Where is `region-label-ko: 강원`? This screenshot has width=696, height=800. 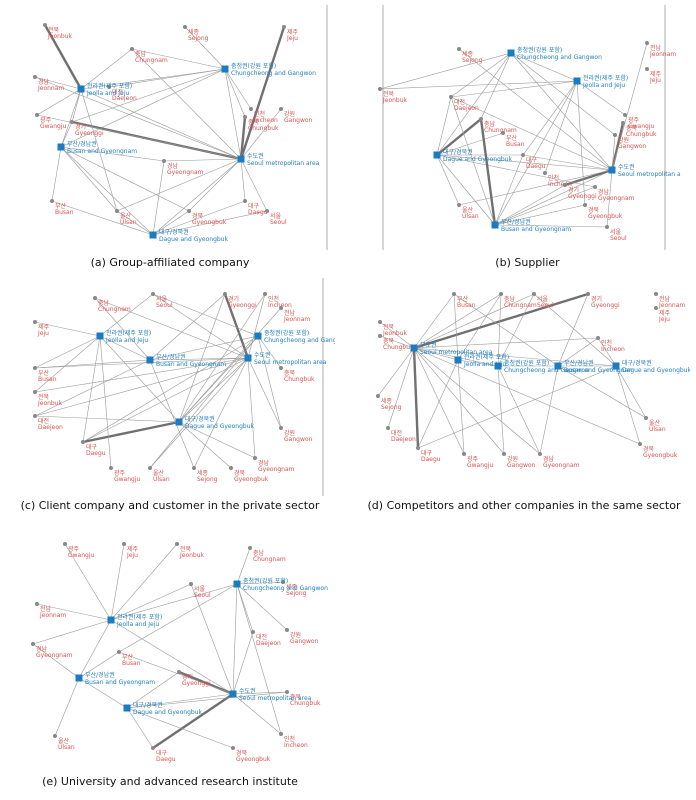 region-label-ko: 강원 is located at coordinates (512, 459).